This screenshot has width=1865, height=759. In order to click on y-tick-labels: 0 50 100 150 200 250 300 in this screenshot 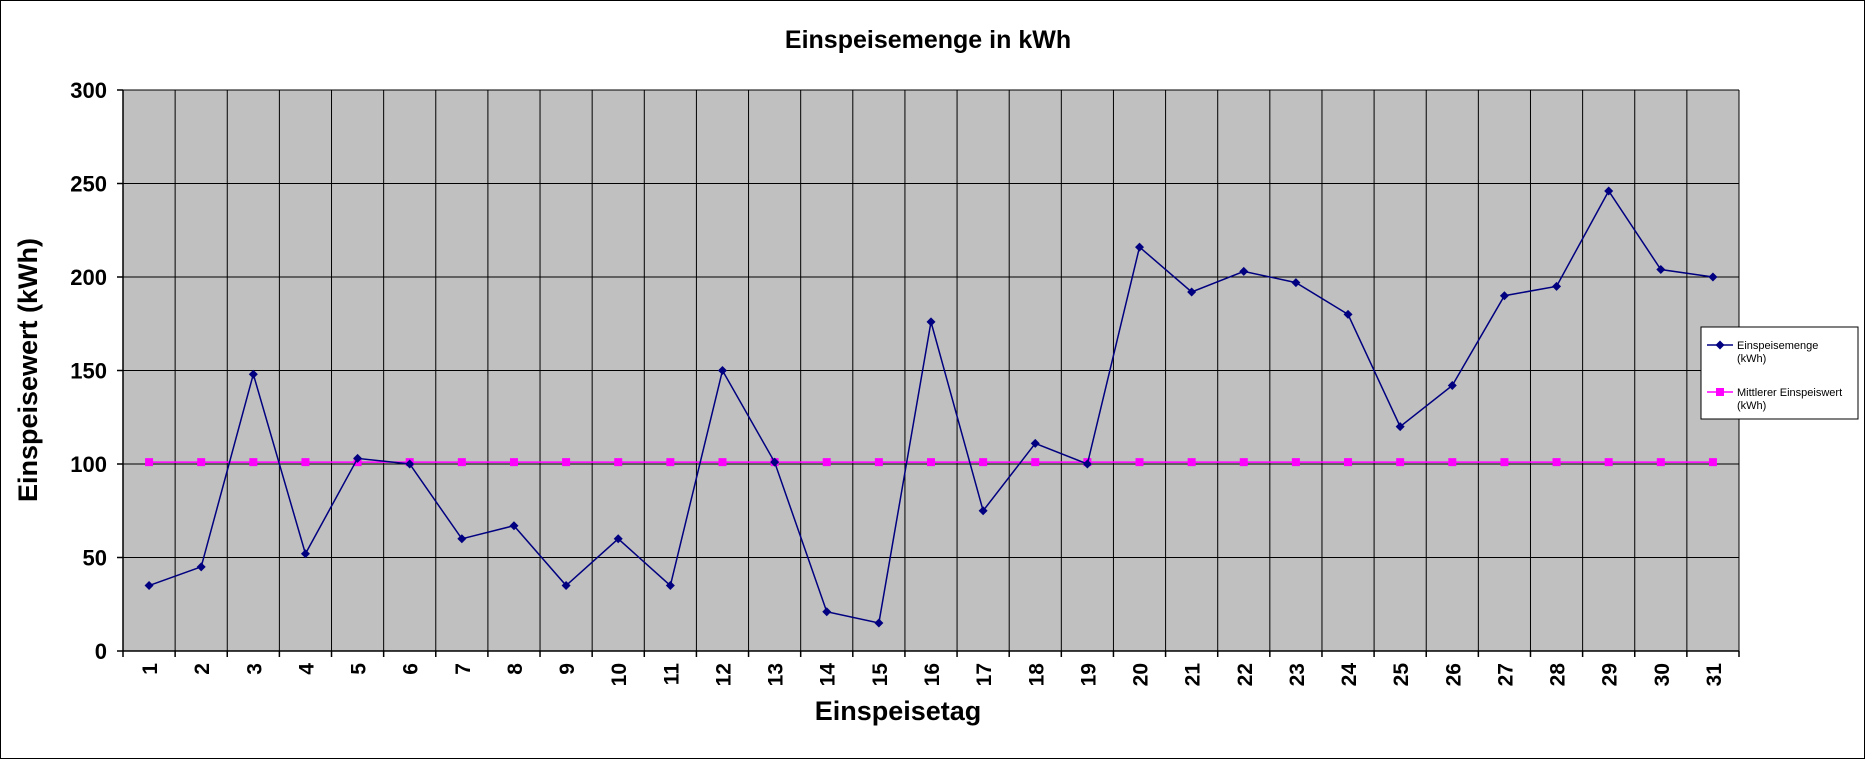, I will do `click(88, 371)`.